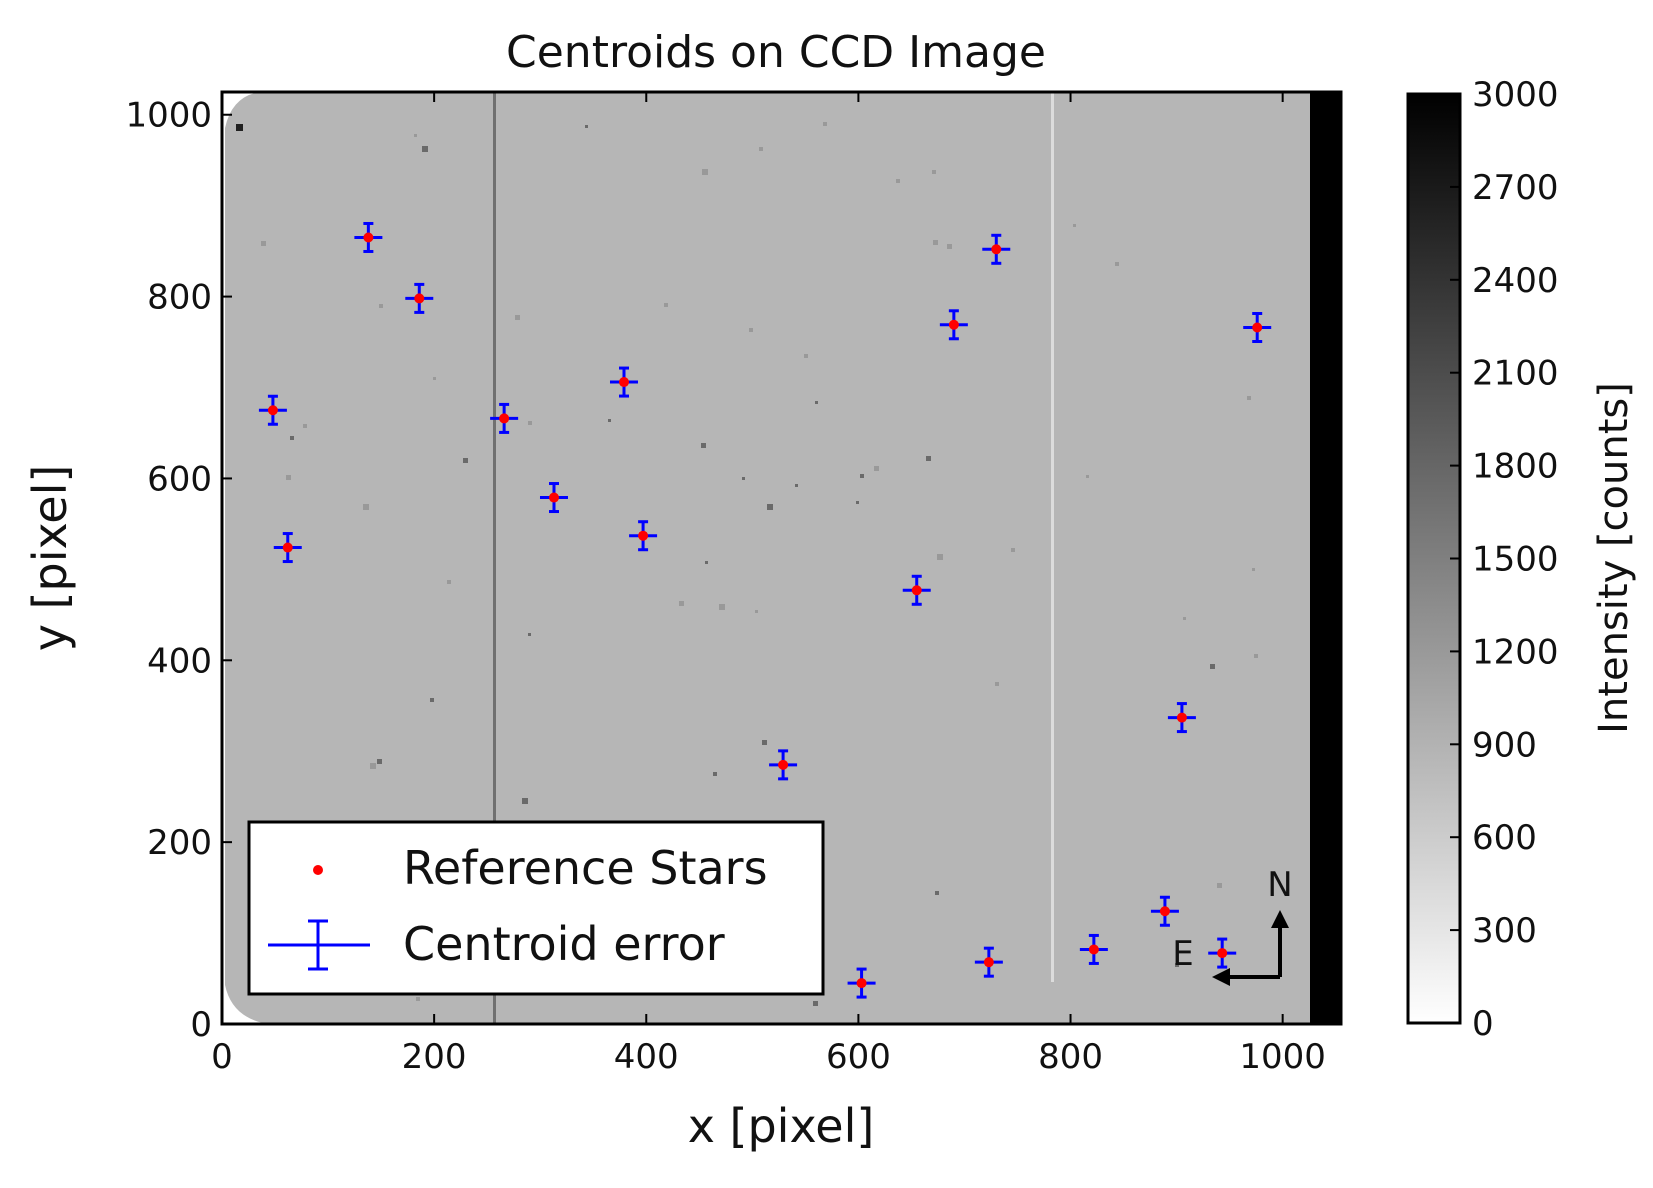 The width and height of the screenshot is (1653, 1188). What do you see at coordinates (494, 558) in the screenshot?
I see `ccd-bad-column` at bounding box center [494, 558].